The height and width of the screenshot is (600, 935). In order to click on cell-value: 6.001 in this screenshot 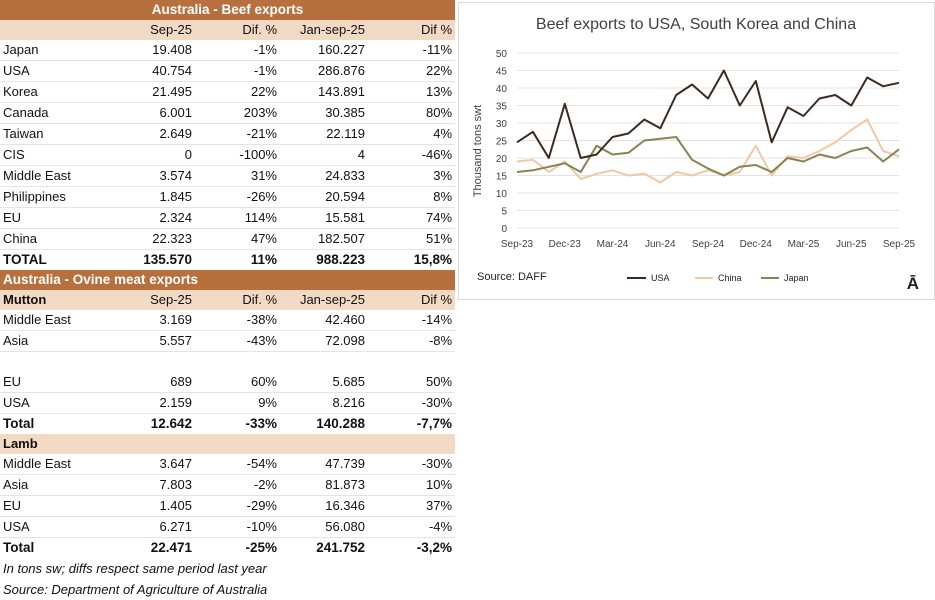, I will do `click(160, 113)`.